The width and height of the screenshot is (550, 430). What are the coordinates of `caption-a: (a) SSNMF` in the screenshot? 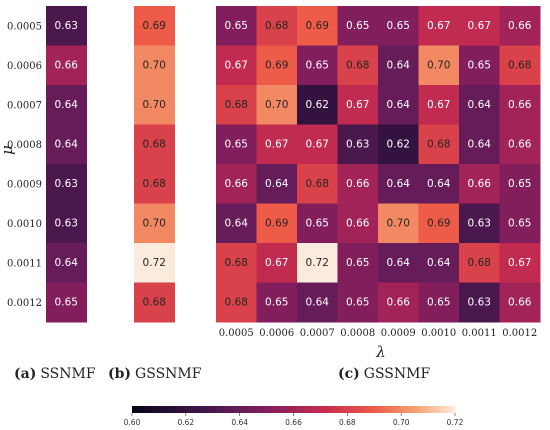 It's located at (55, 374).